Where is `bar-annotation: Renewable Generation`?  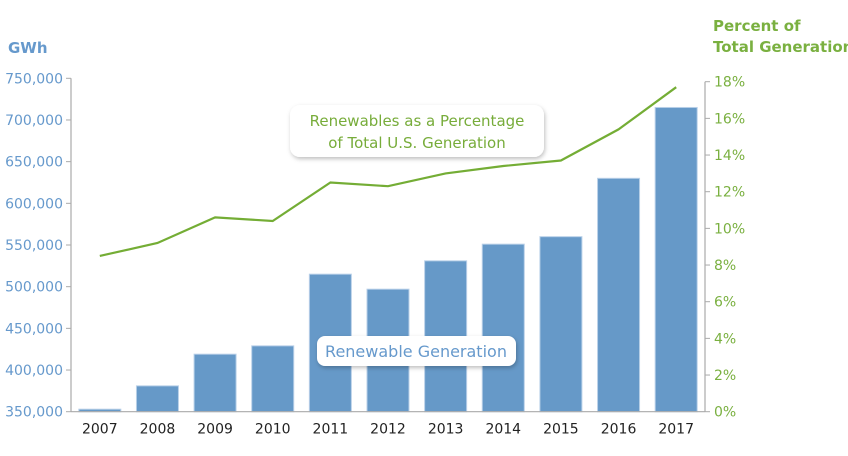
bar-annotation: Renewable Generation is located at coordinates (416, 351).